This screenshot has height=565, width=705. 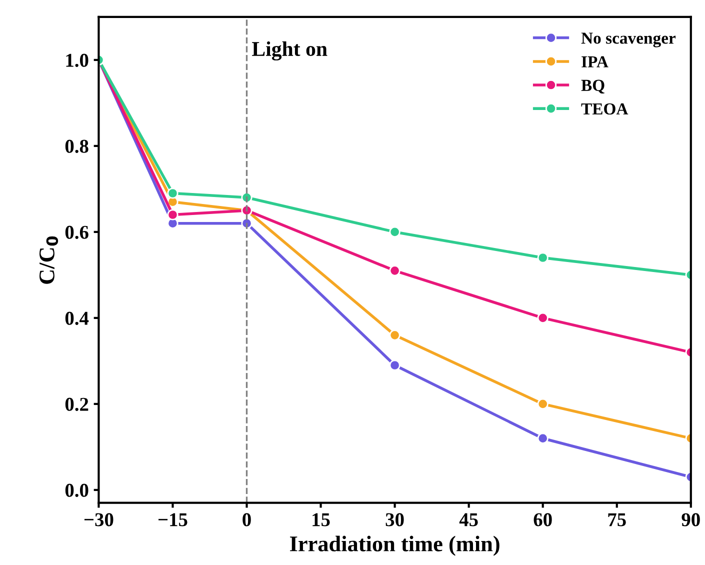 I want to click on y-tick-label: 0.6, so click(x=76, y=232).